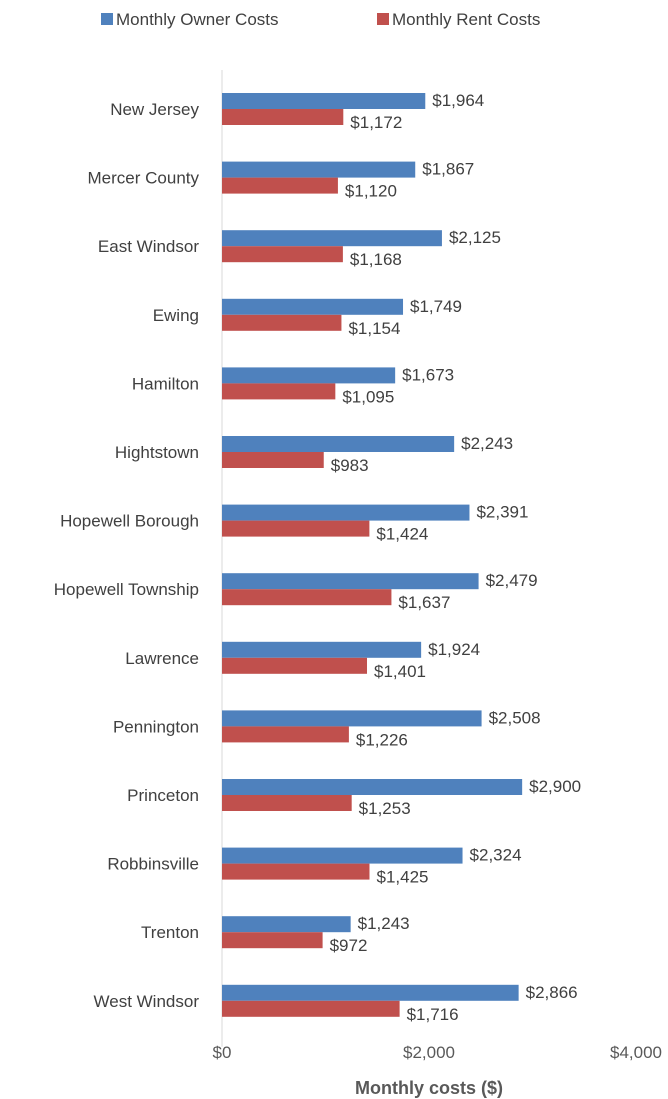  Describe the element at coordinates (384, 923) in the screenshot. I see `data-label-owner: $1,243` at that location.